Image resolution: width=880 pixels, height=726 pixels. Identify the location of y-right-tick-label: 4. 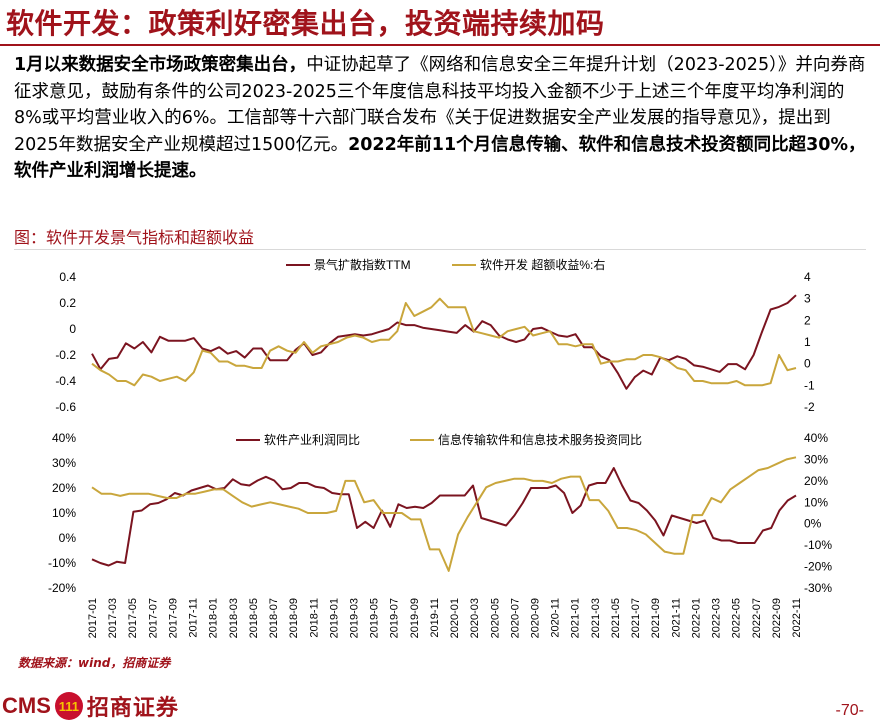
(807, 277).